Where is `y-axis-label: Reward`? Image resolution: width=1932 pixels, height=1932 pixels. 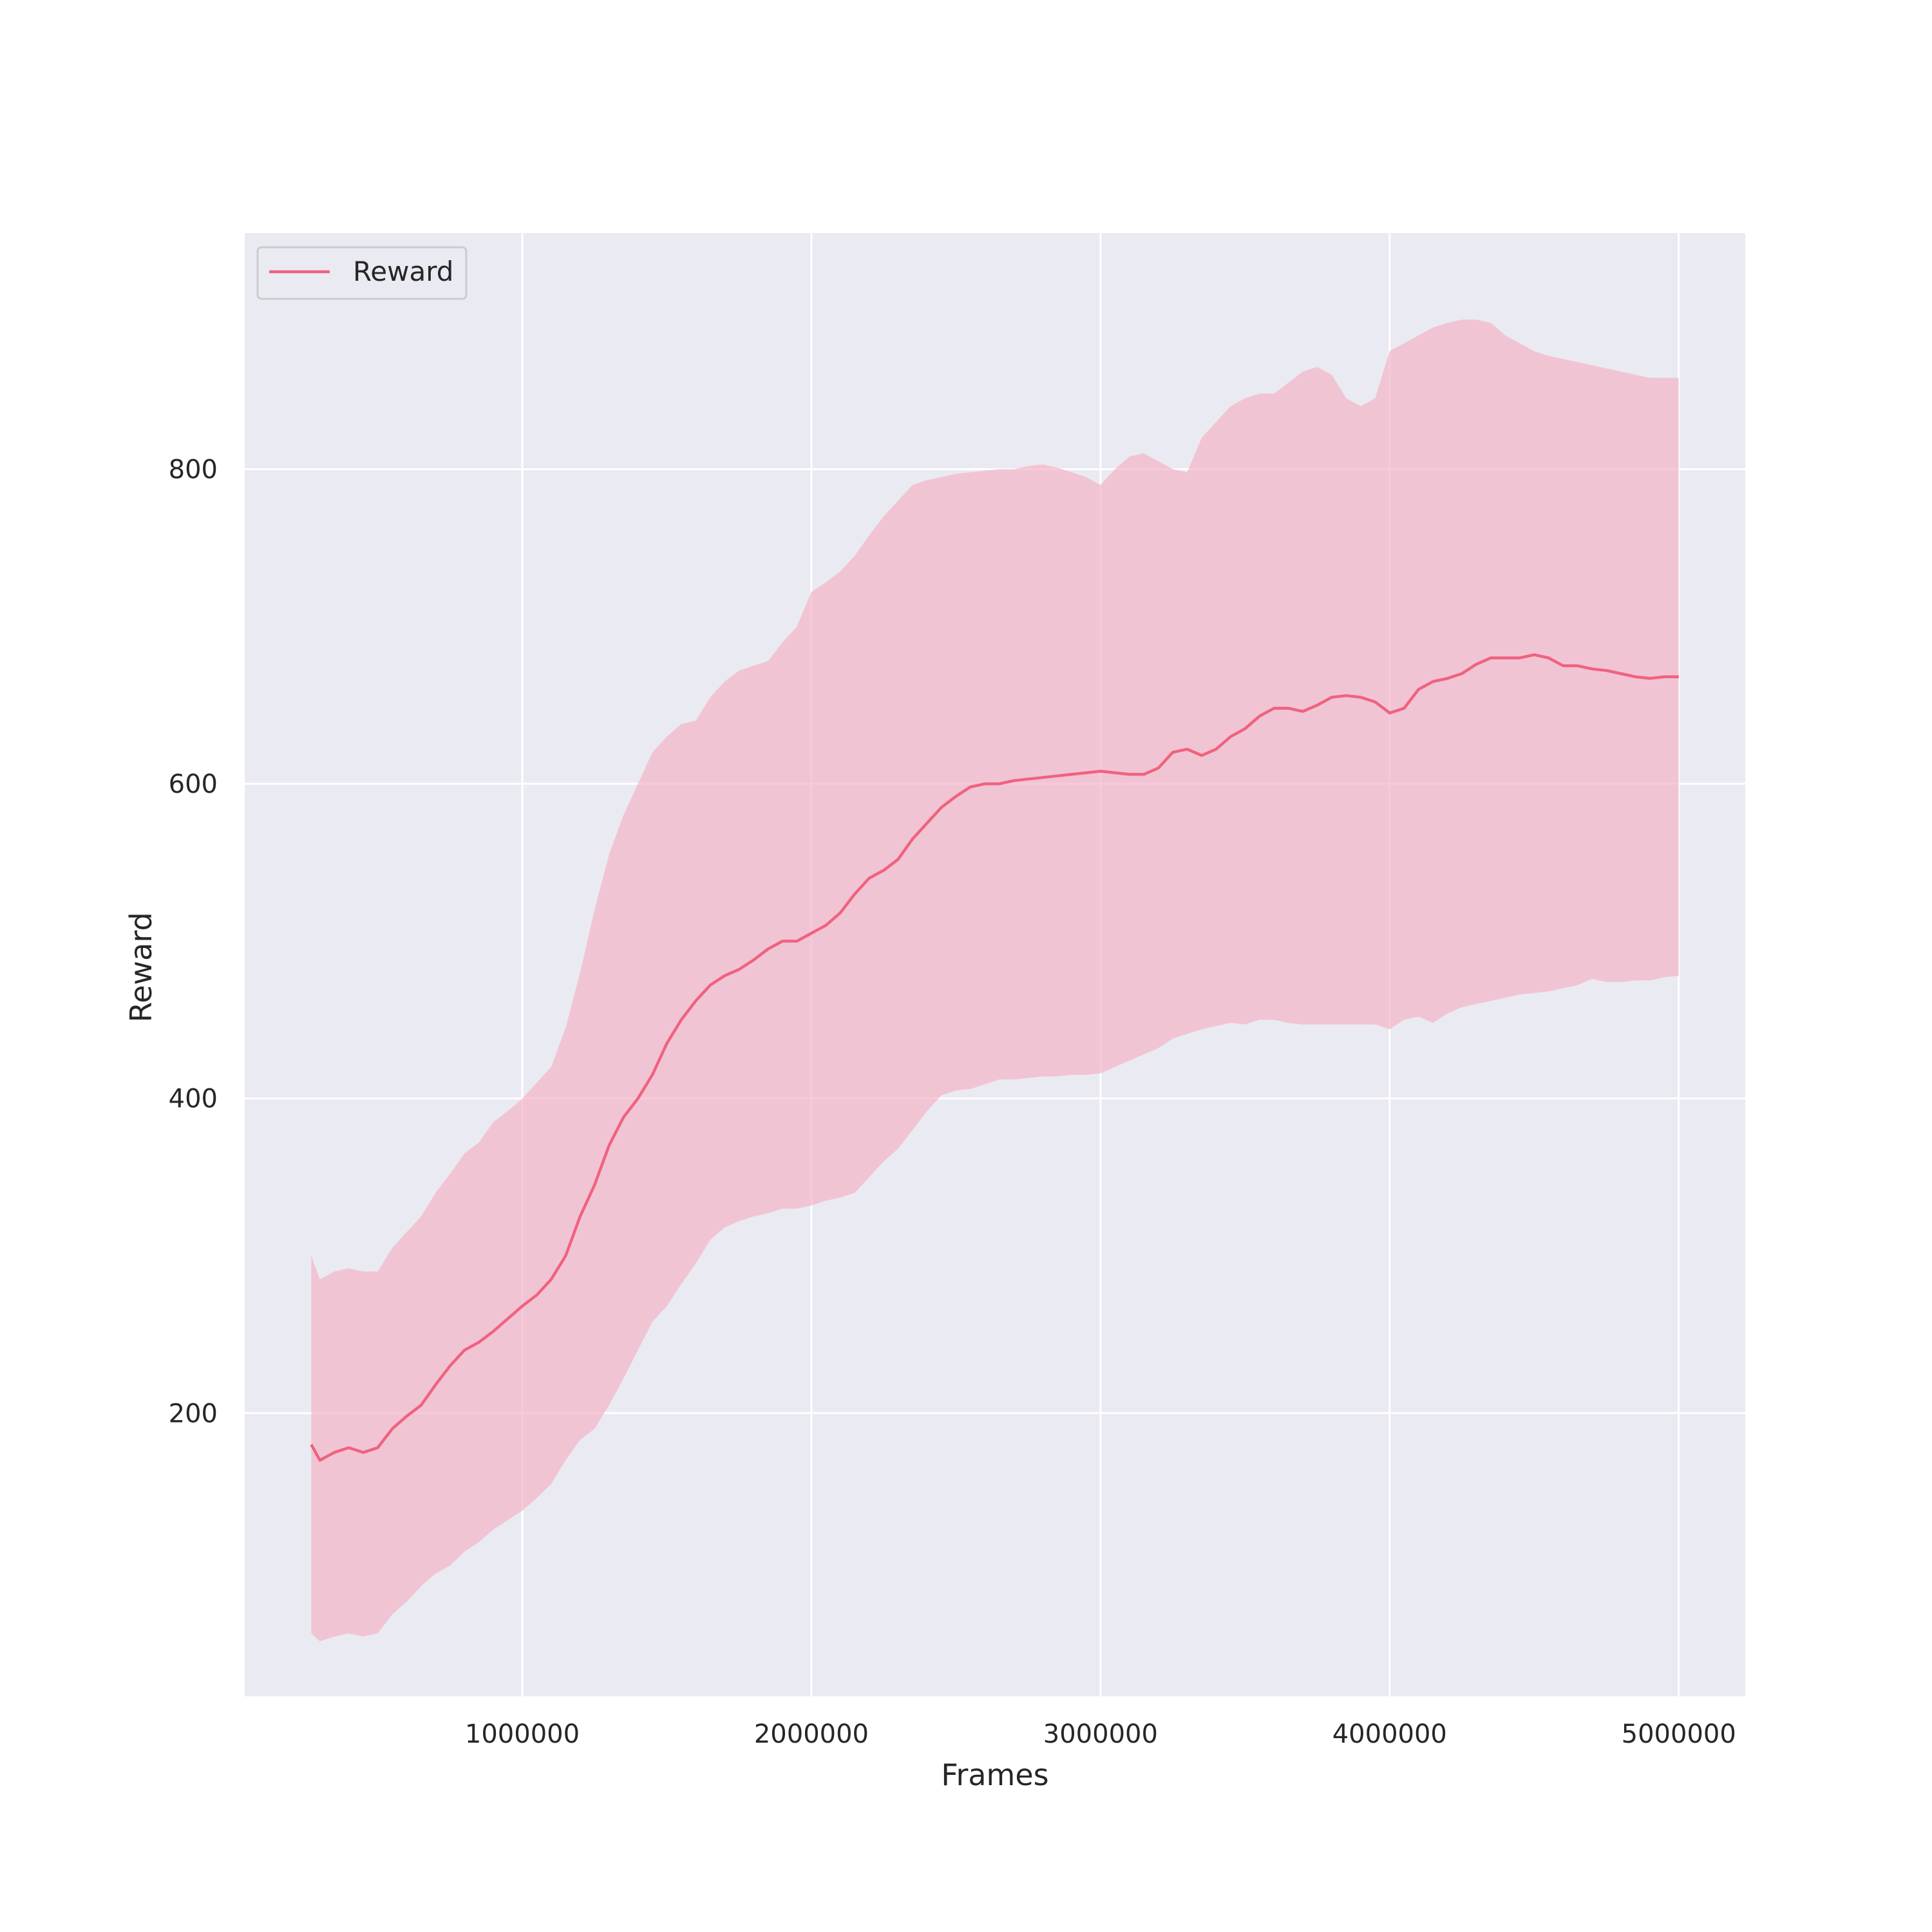 y-axis-label: Reward is located at coordinates (141, 967).